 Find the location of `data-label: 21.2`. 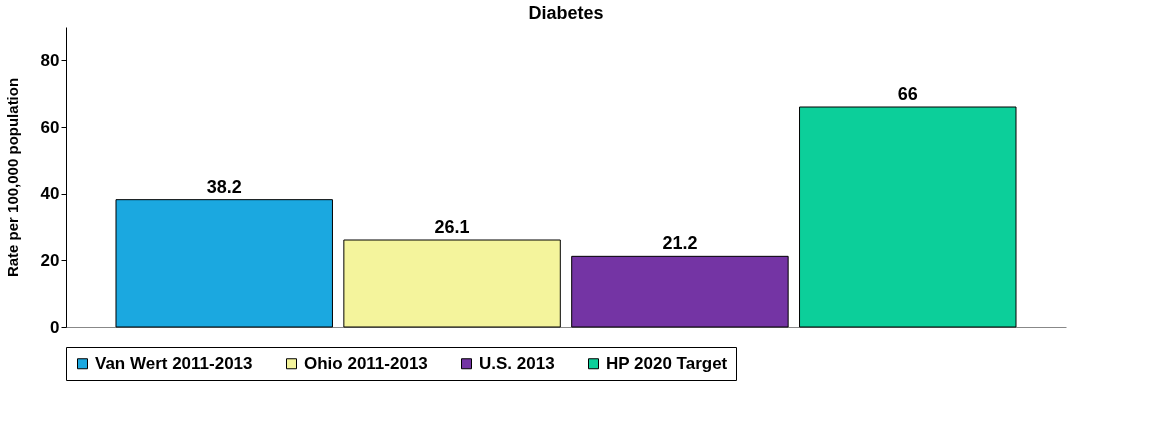

data-label: 21.2 is located at coordinates (680, 243).